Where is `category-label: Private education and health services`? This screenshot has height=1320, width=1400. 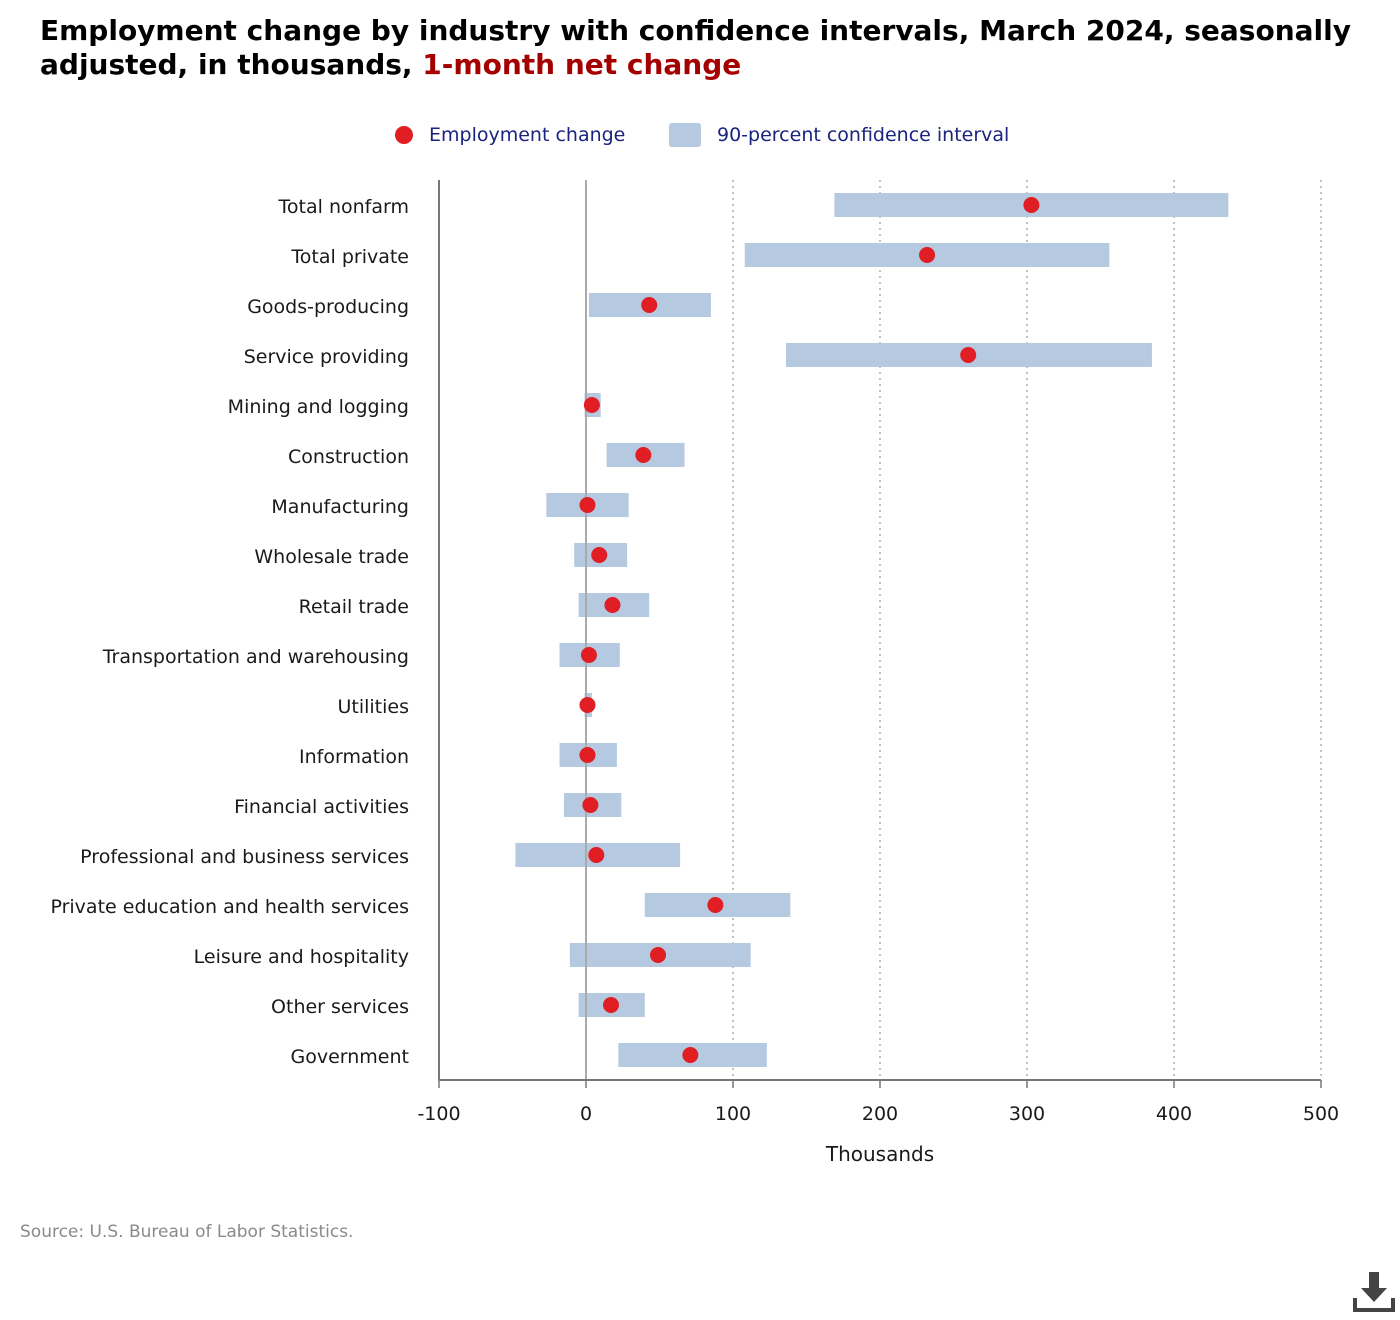 category-label: Private education and health services is located at coordinates (229, 907).